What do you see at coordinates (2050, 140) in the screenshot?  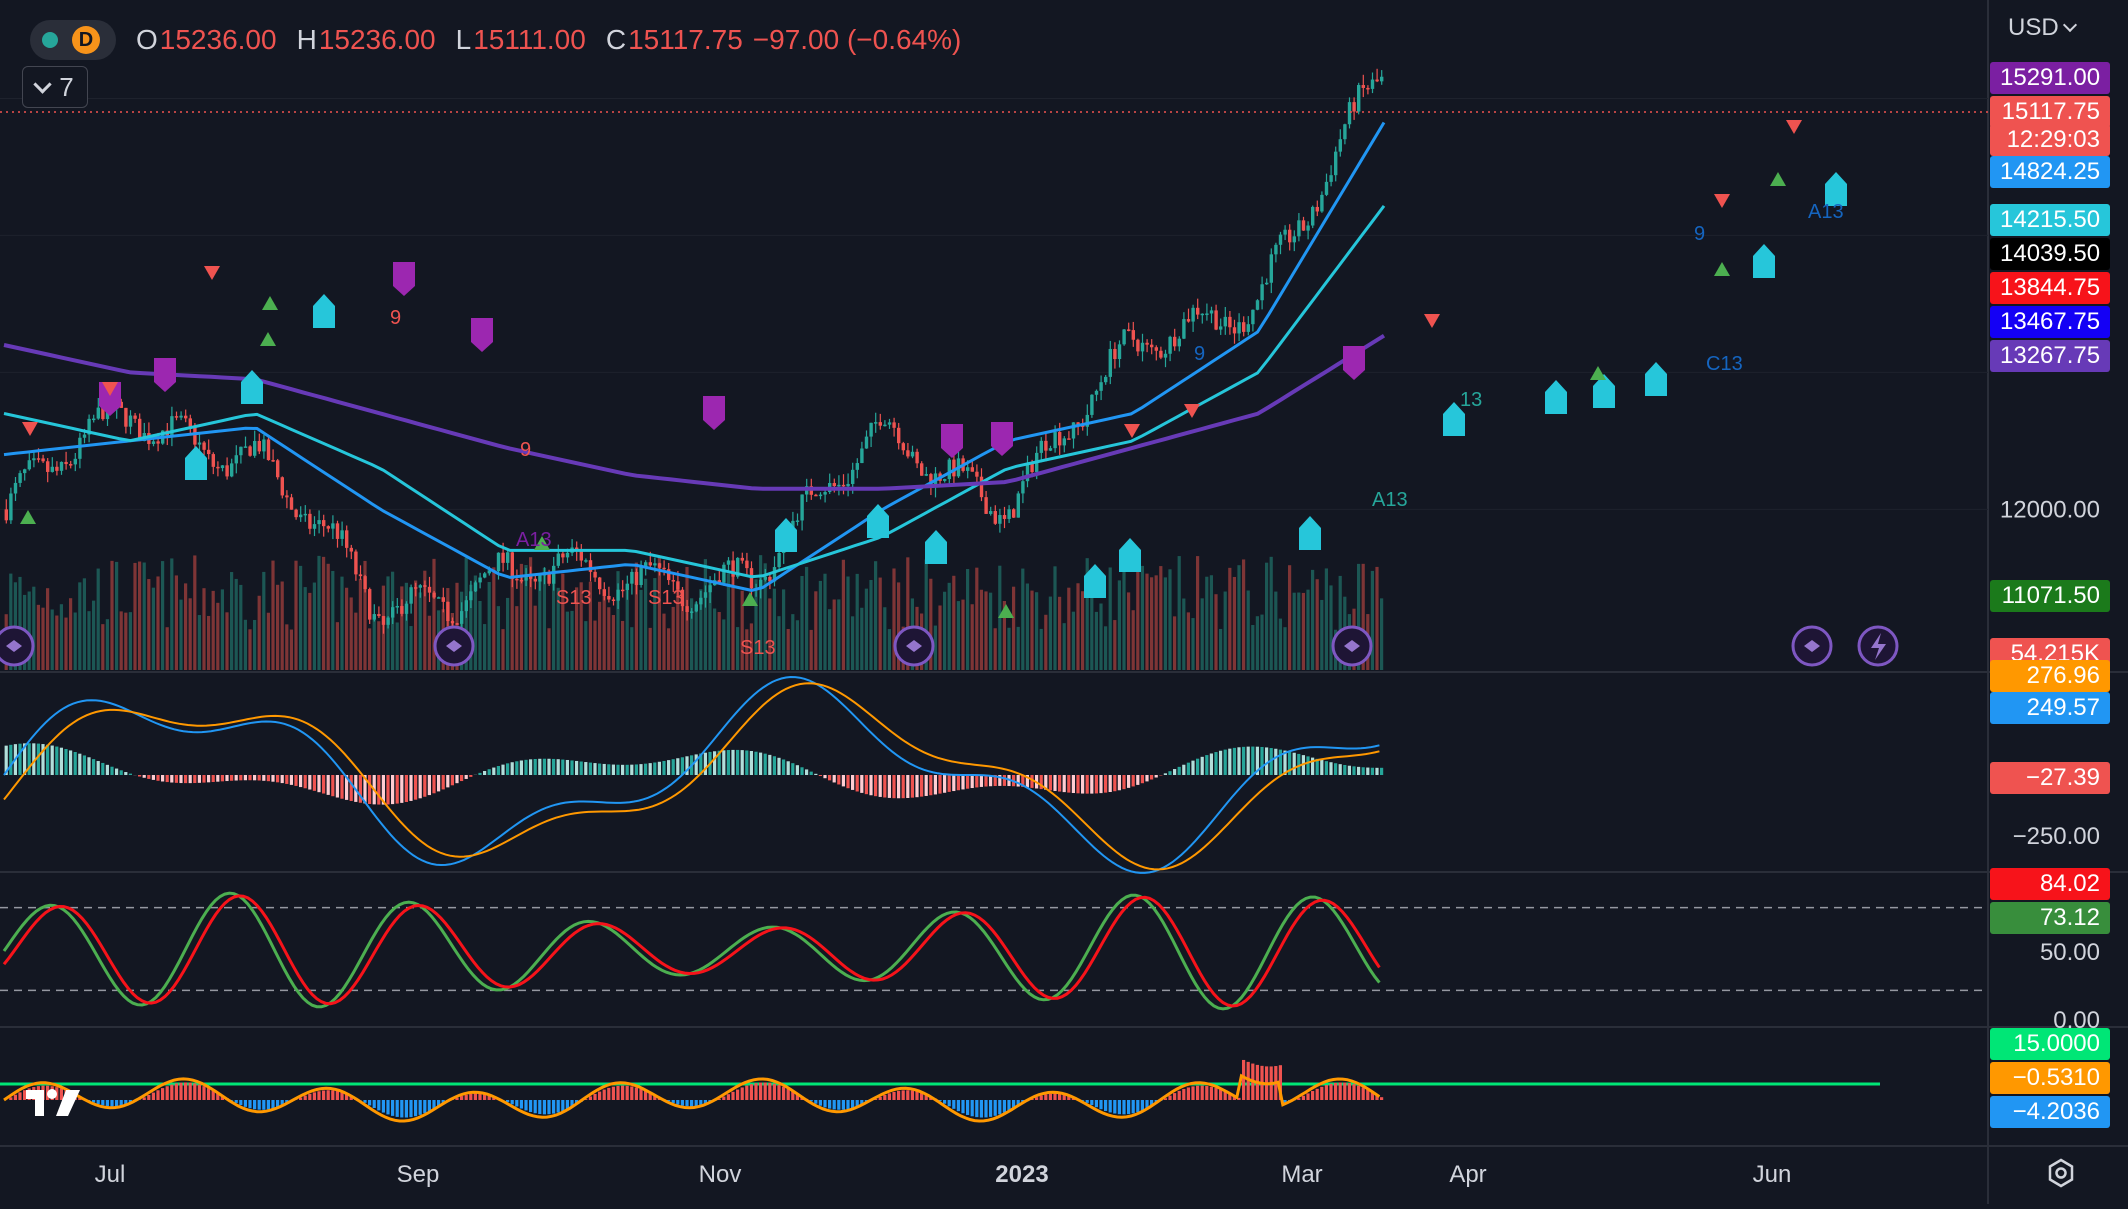 I see `price-scale-label: 12:29:03` at bounding box center [2050, 140].